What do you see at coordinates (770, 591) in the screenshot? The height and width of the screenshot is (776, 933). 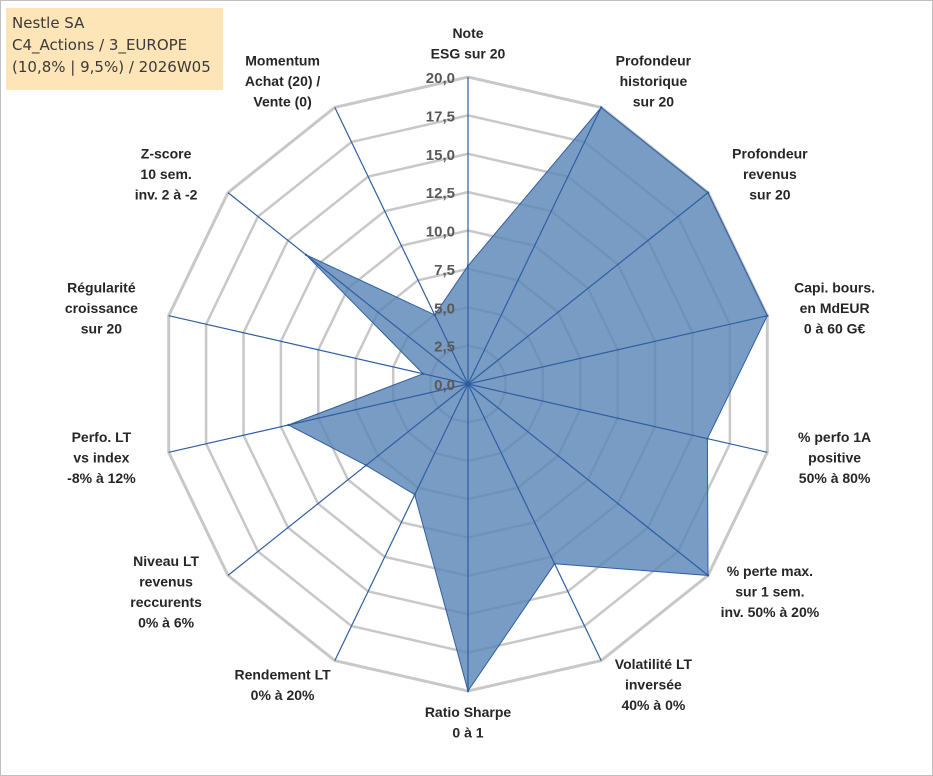 I see `axis-label: % perte max. sur 1 sem. inv. 50% à 20%` at bounding box center [770, 591].